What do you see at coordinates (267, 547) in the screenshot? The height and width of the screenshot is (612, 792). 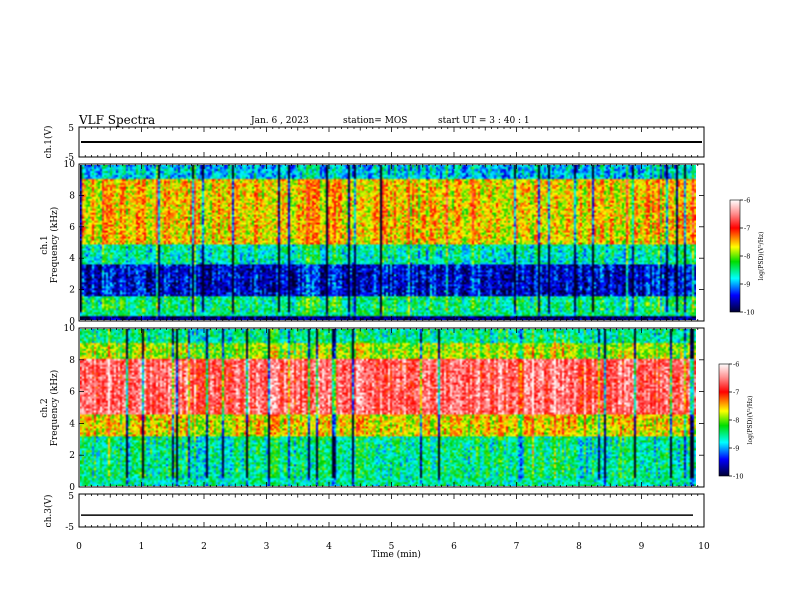 I see `x-tick-label: 3` at bounding box center [267, 547].